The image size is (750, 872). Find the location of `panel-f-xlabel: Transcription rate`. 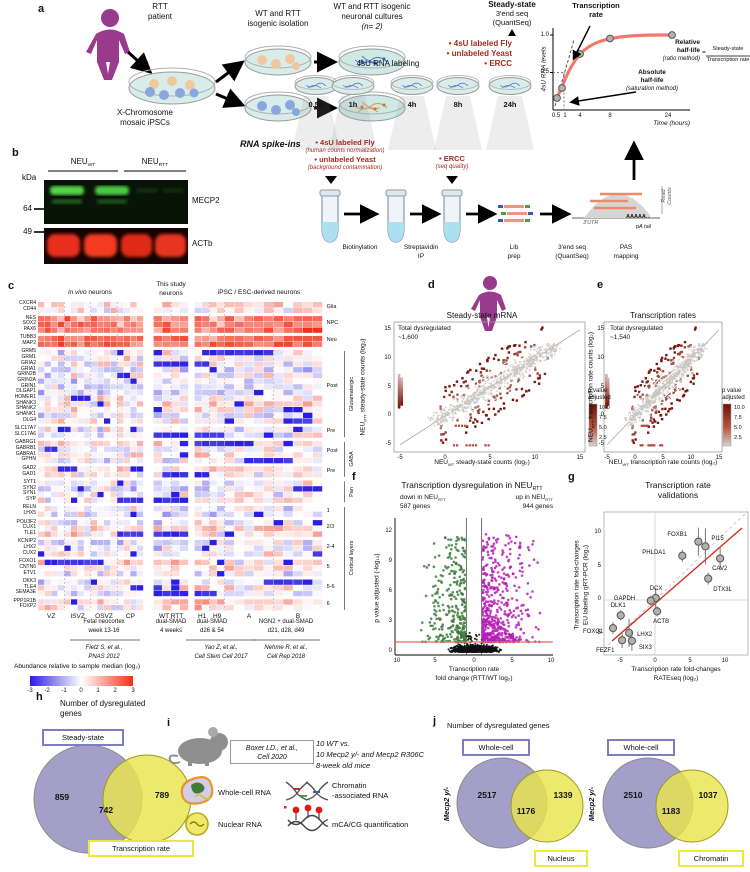

panel-f-xlabel: Transcription rate is located at coordinates (474, 669).